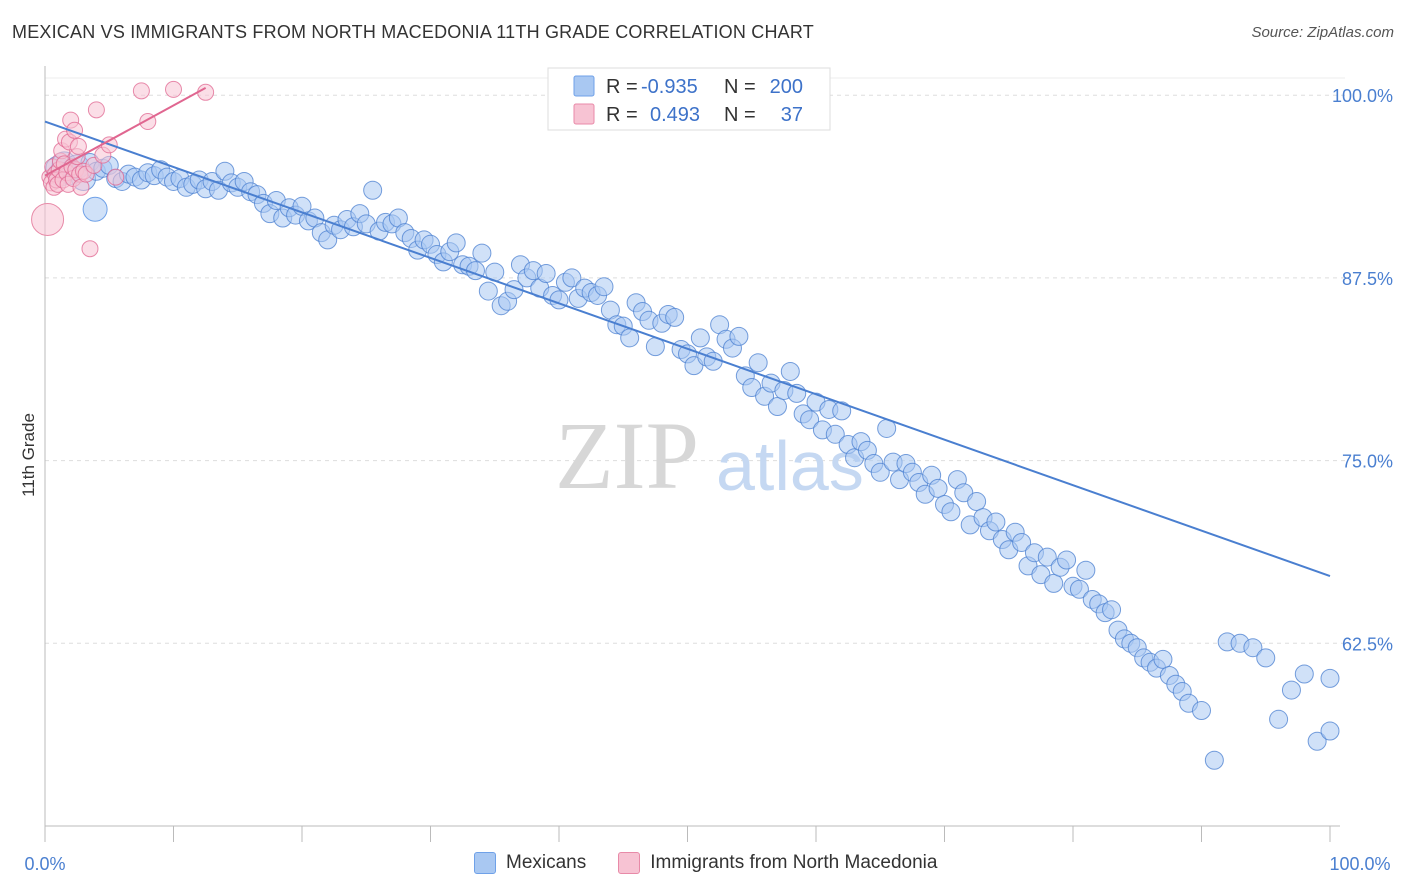  What do you see at coordinates (629, 863) in the screenshot?
I see `bottom-legend-swatch-north-macedonia` at bounding box center [629, 863].